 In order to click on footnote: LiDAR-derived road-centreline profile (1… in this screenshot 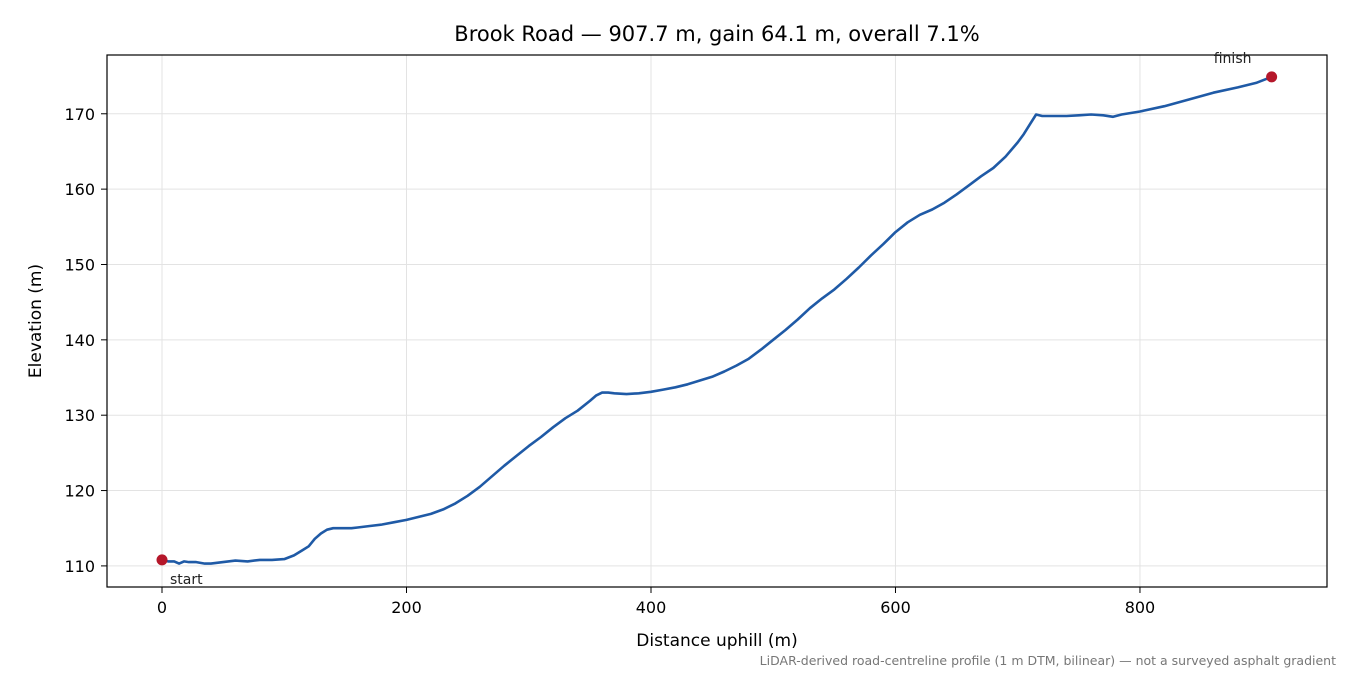, I will do `click(1048, 660)`.